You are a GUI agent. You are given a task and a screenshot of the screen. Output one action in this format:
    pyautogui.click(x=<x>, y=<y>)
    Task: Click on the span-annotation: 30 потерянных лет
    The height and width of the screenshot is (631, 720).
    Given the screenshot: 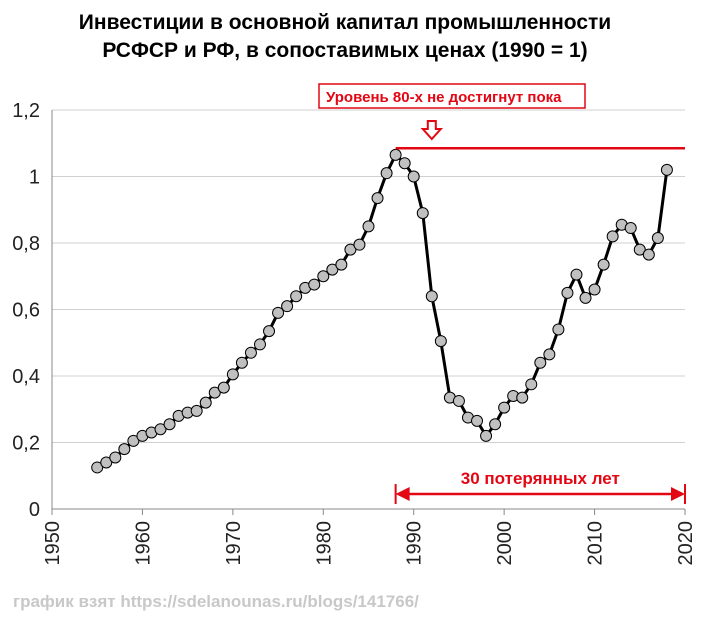 What is the action you would take?
    pyautogui.click(x=540, y=487)
    